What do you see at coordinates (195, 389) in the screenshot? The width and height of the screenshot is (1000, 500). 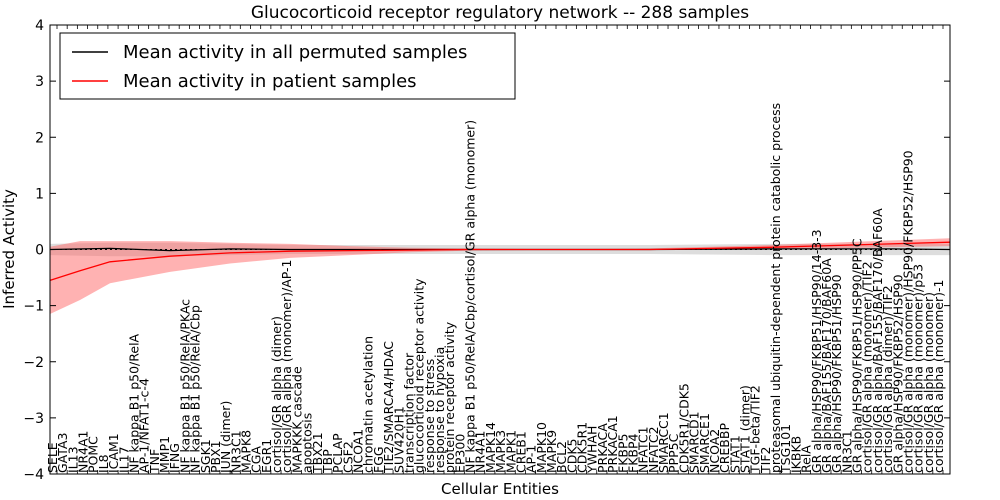 I see `x-tick-label: NF kappa B1 p50/RelA/Cbp` at bounding box center [195, 389].